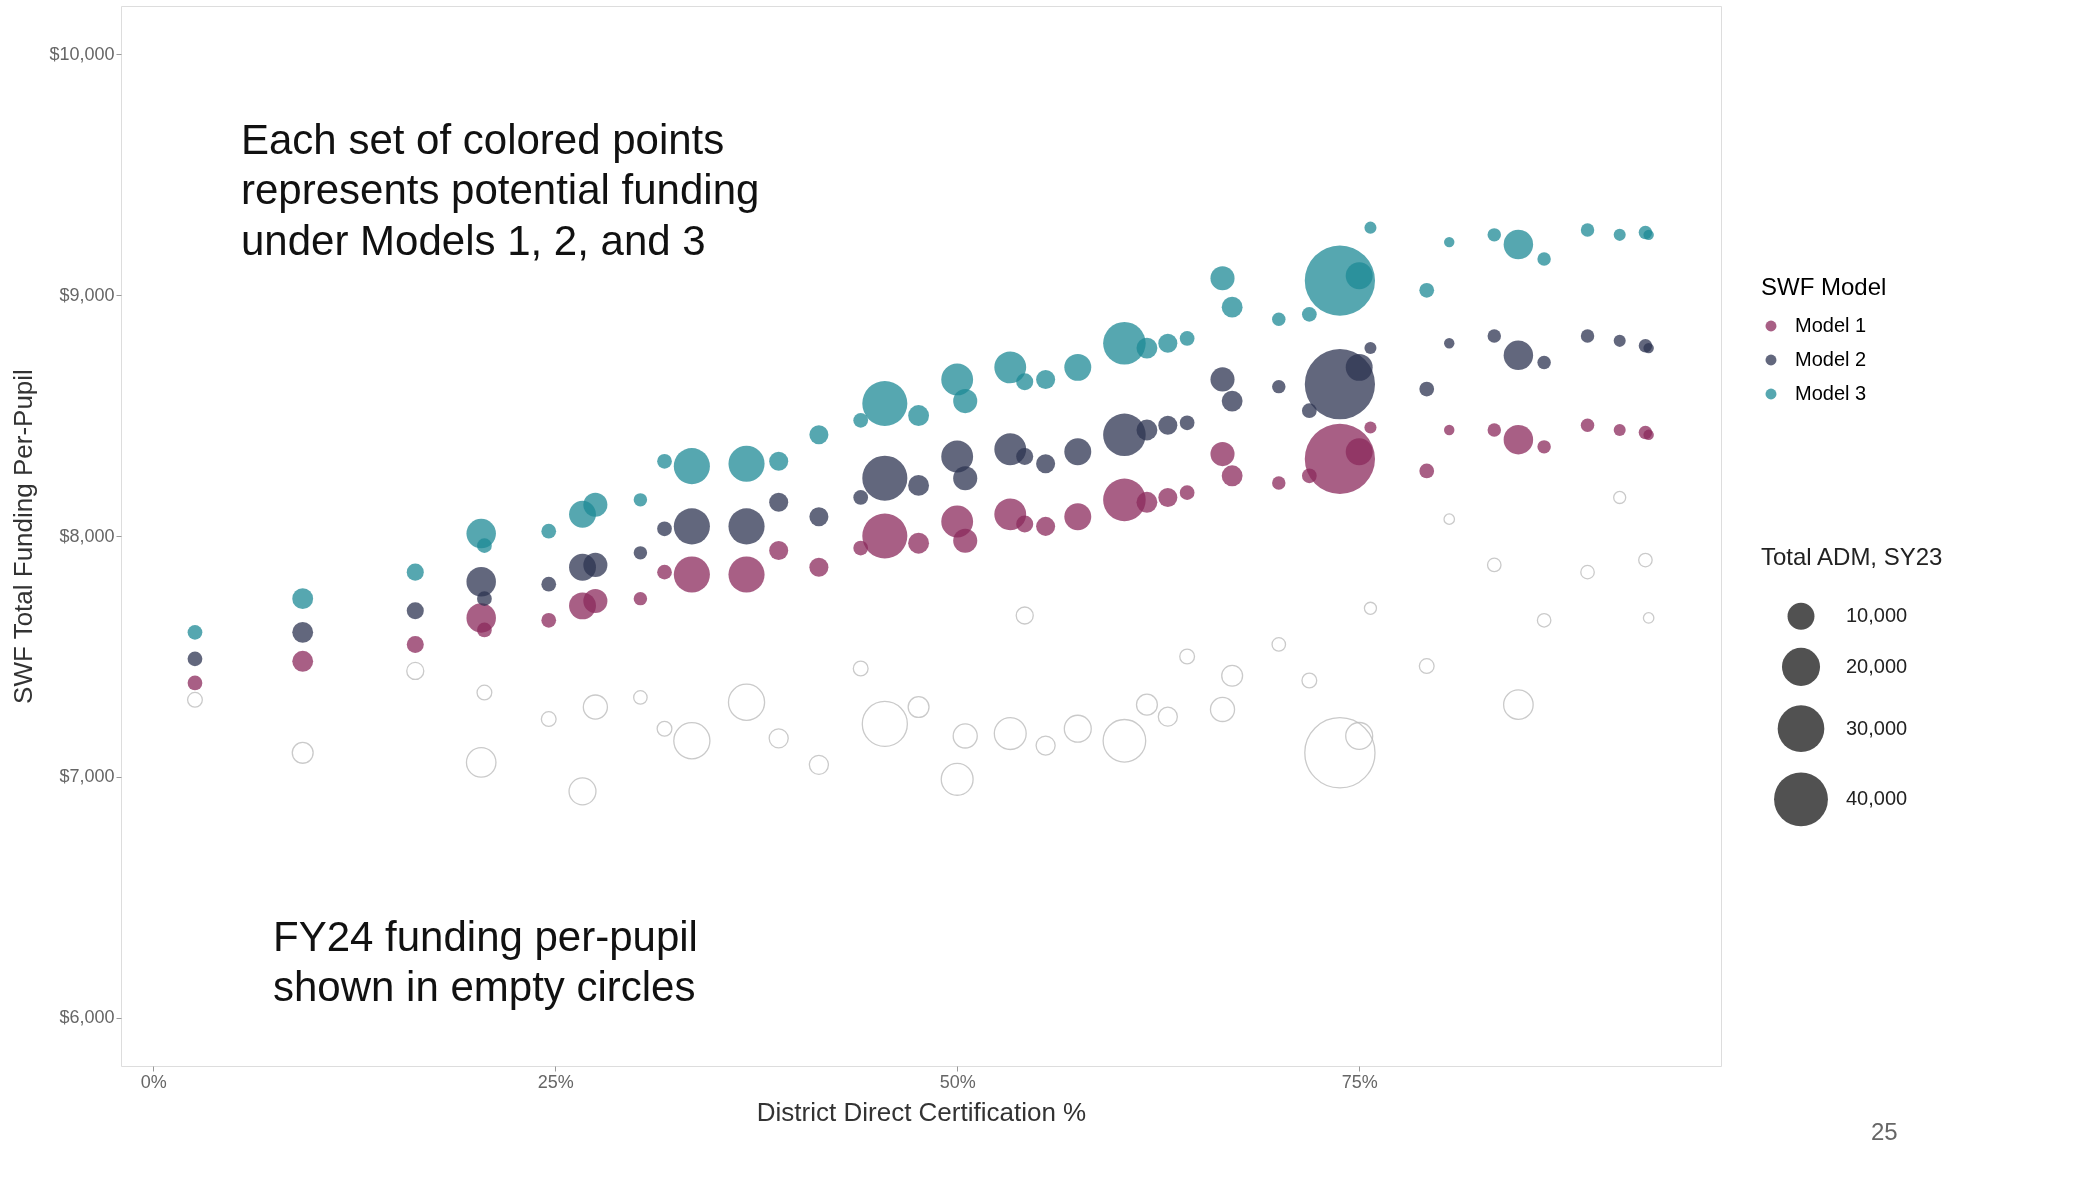  What do you see at coordinates (1831, 325) in the screenshot?
I see `legend-label: Model 1` at bounding box center [1831, 325].